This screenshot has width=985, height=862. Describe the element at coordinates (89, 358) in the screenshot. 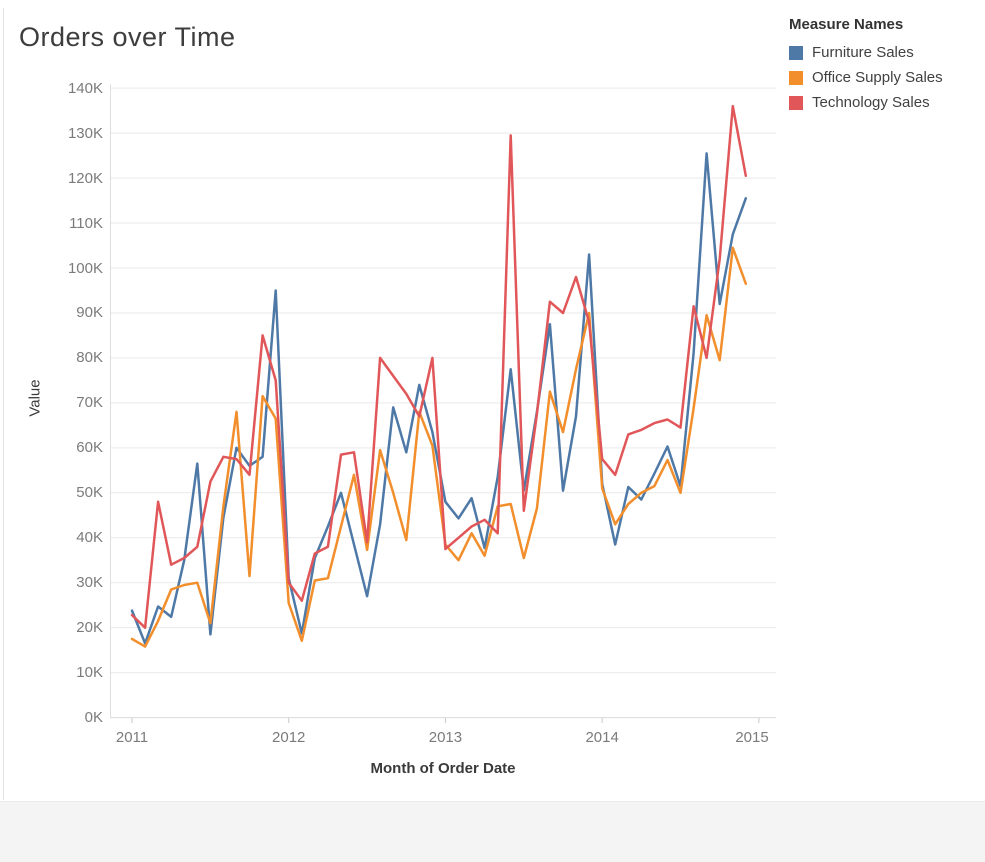

I see `y-tick-label: 80K` at that location.